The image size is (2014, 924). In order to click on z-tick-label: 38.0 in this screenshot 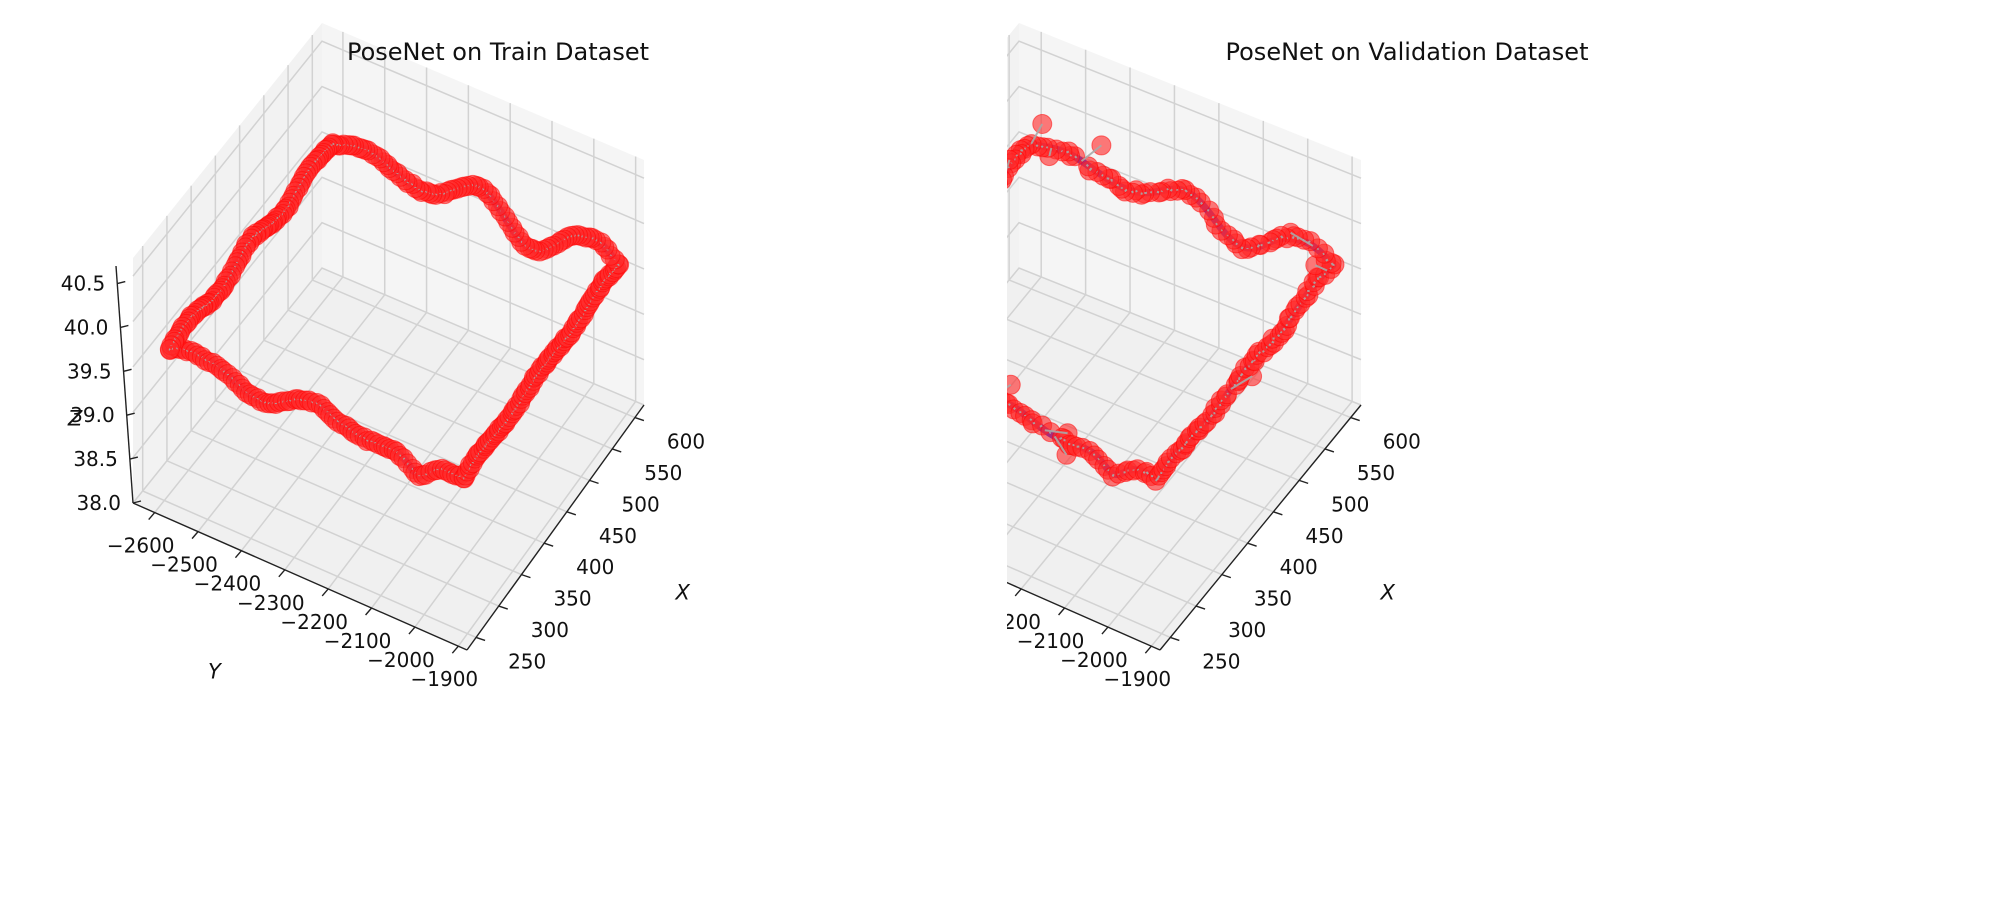, I will do `click(98, 503)`.